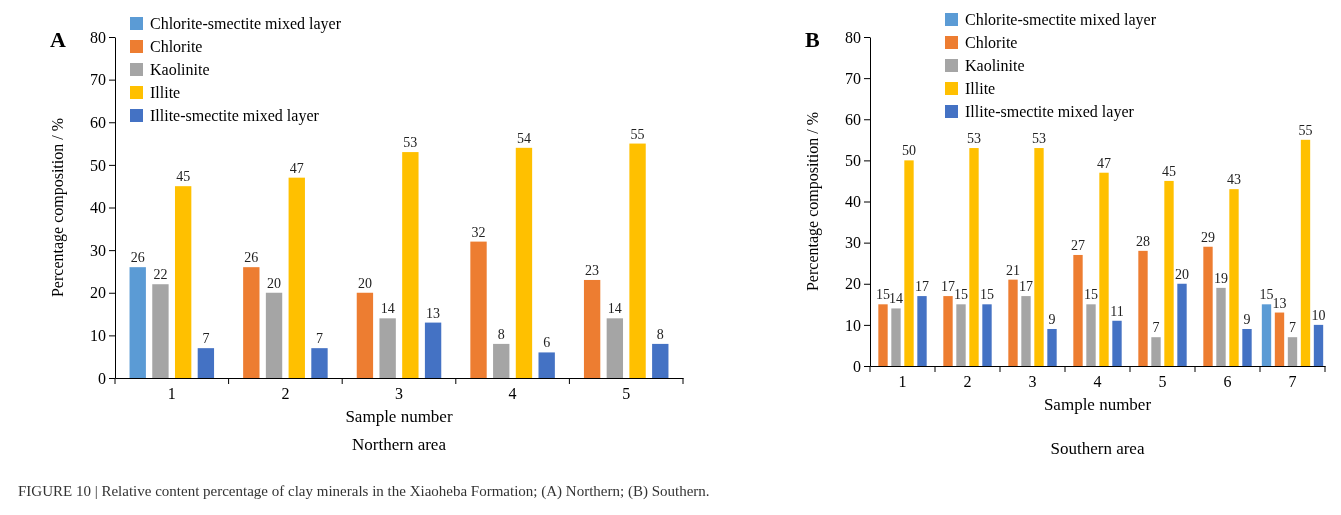 This screenshot has height=515, width=1341. I want to click on data-label: 13, so click(433, 313).